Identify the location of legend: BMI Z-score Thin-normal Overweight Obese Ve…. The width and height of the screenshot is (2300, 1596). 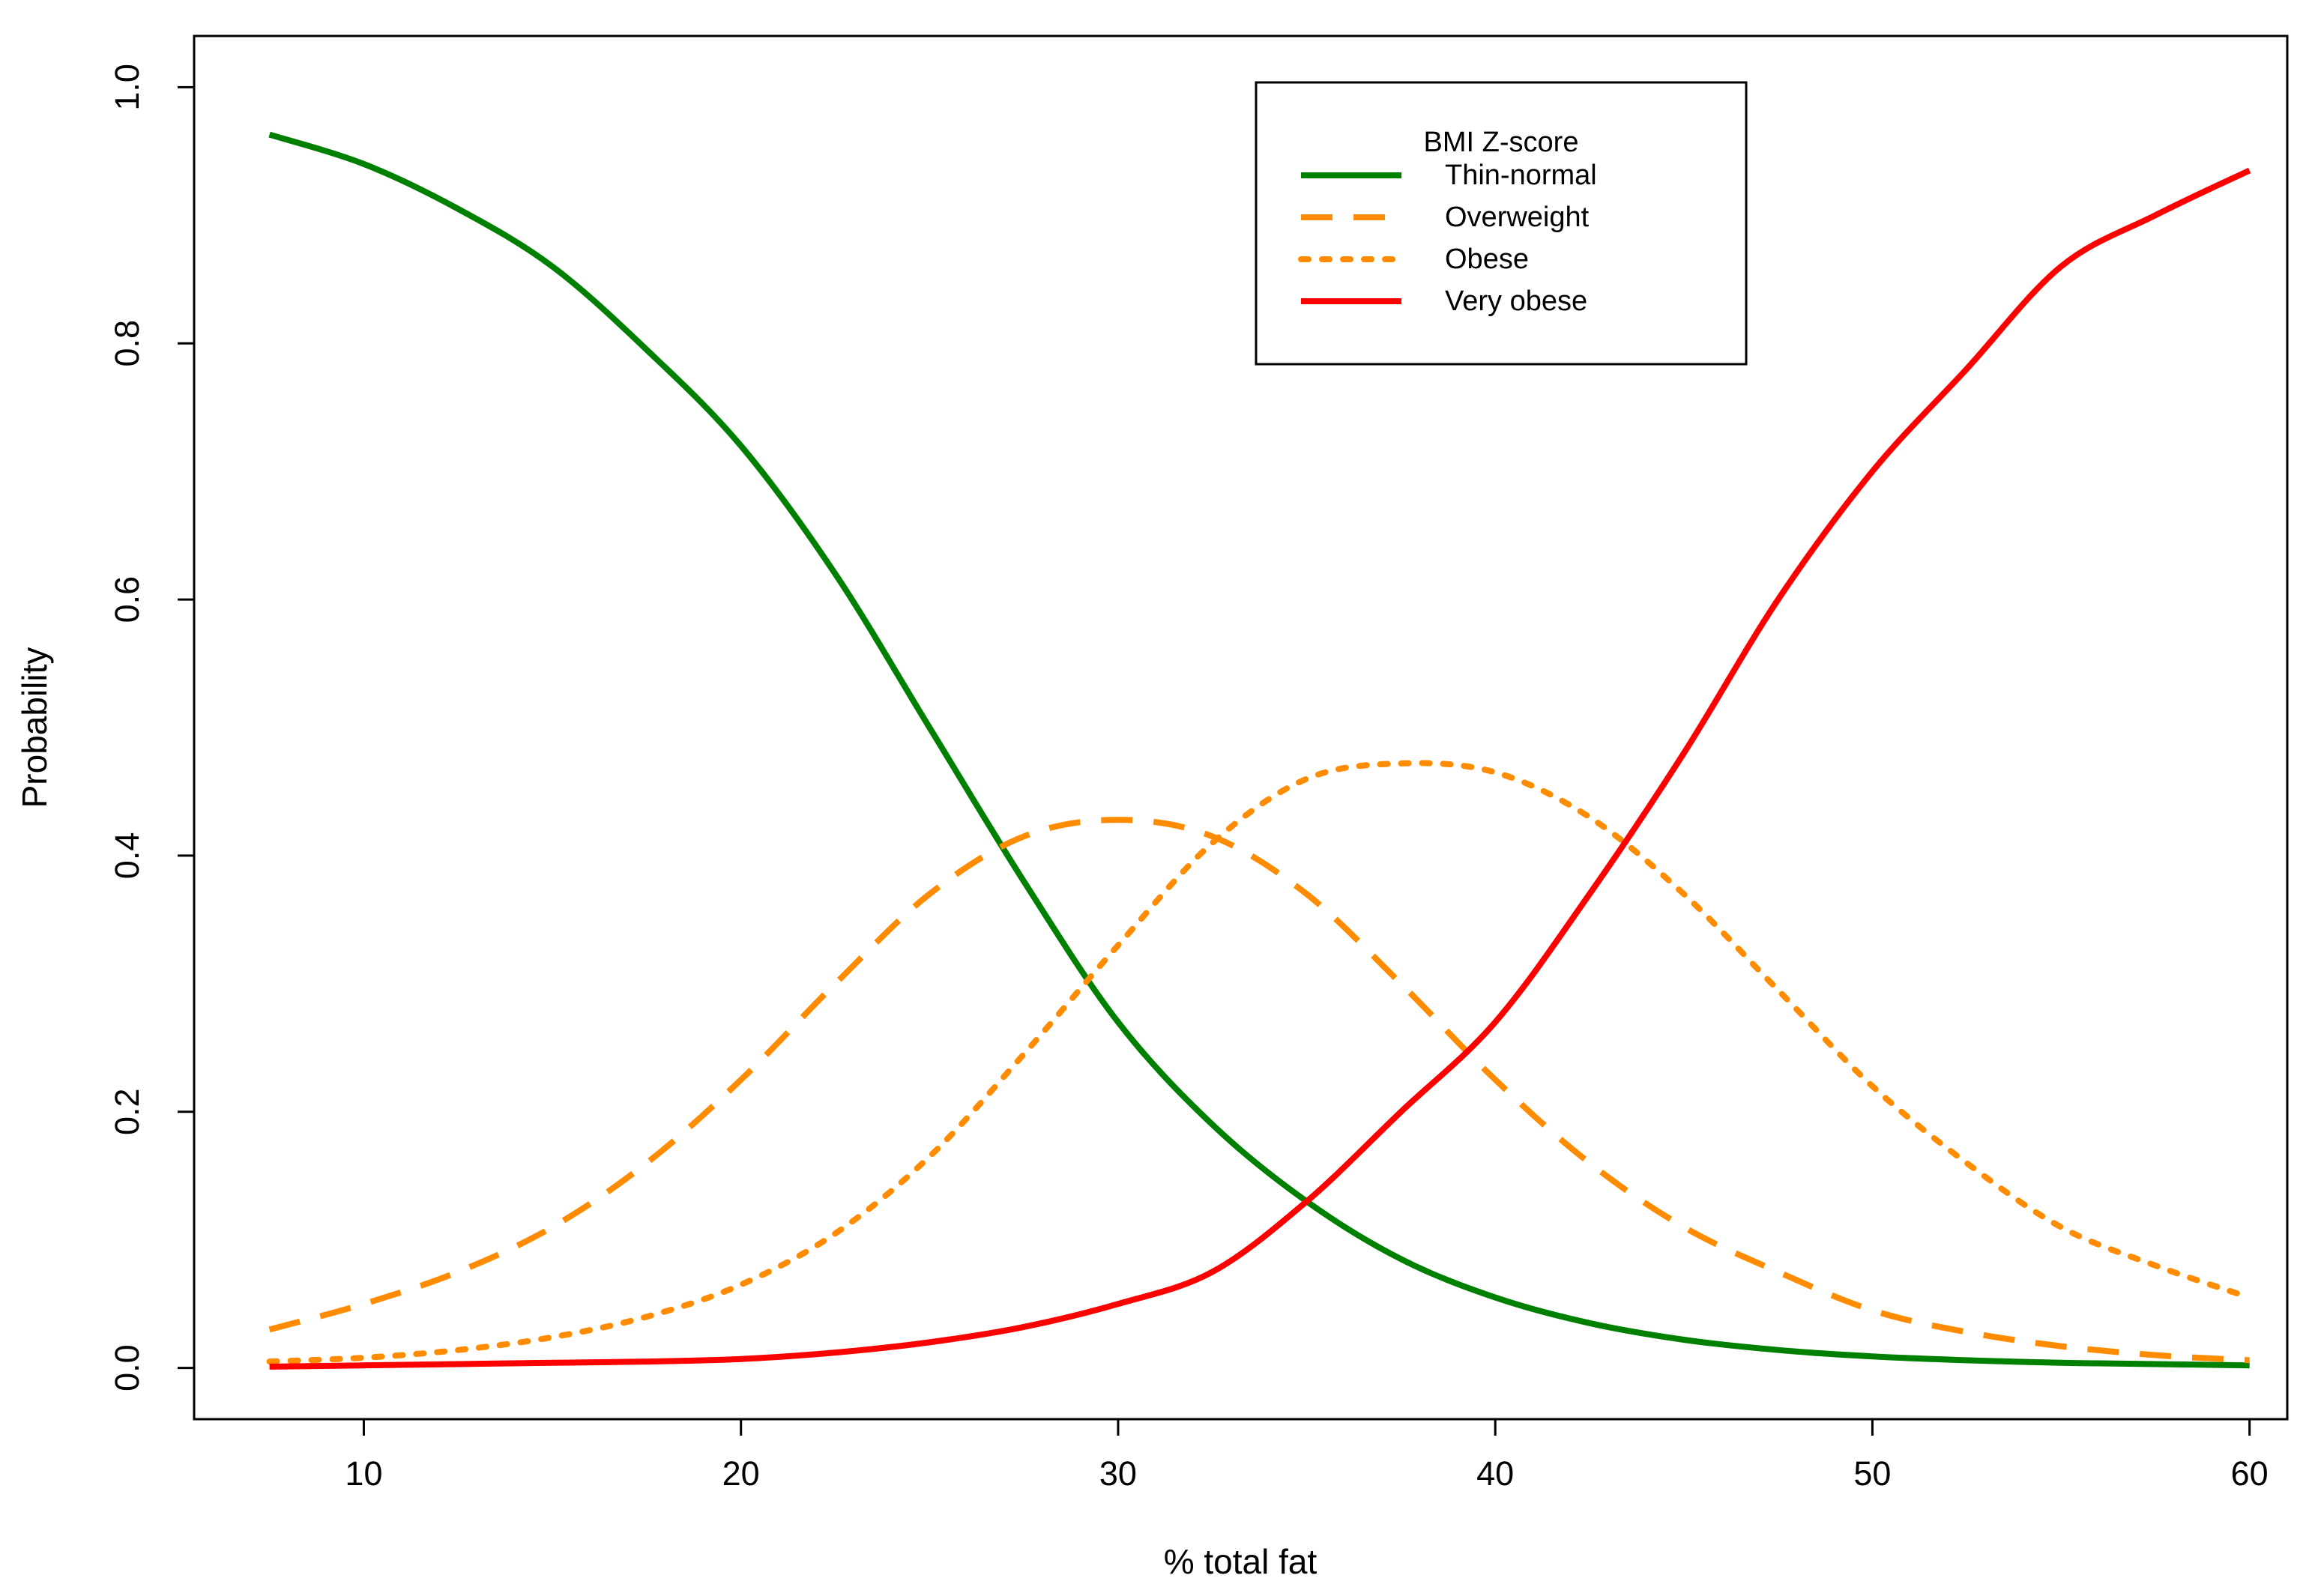
(1502, 223).